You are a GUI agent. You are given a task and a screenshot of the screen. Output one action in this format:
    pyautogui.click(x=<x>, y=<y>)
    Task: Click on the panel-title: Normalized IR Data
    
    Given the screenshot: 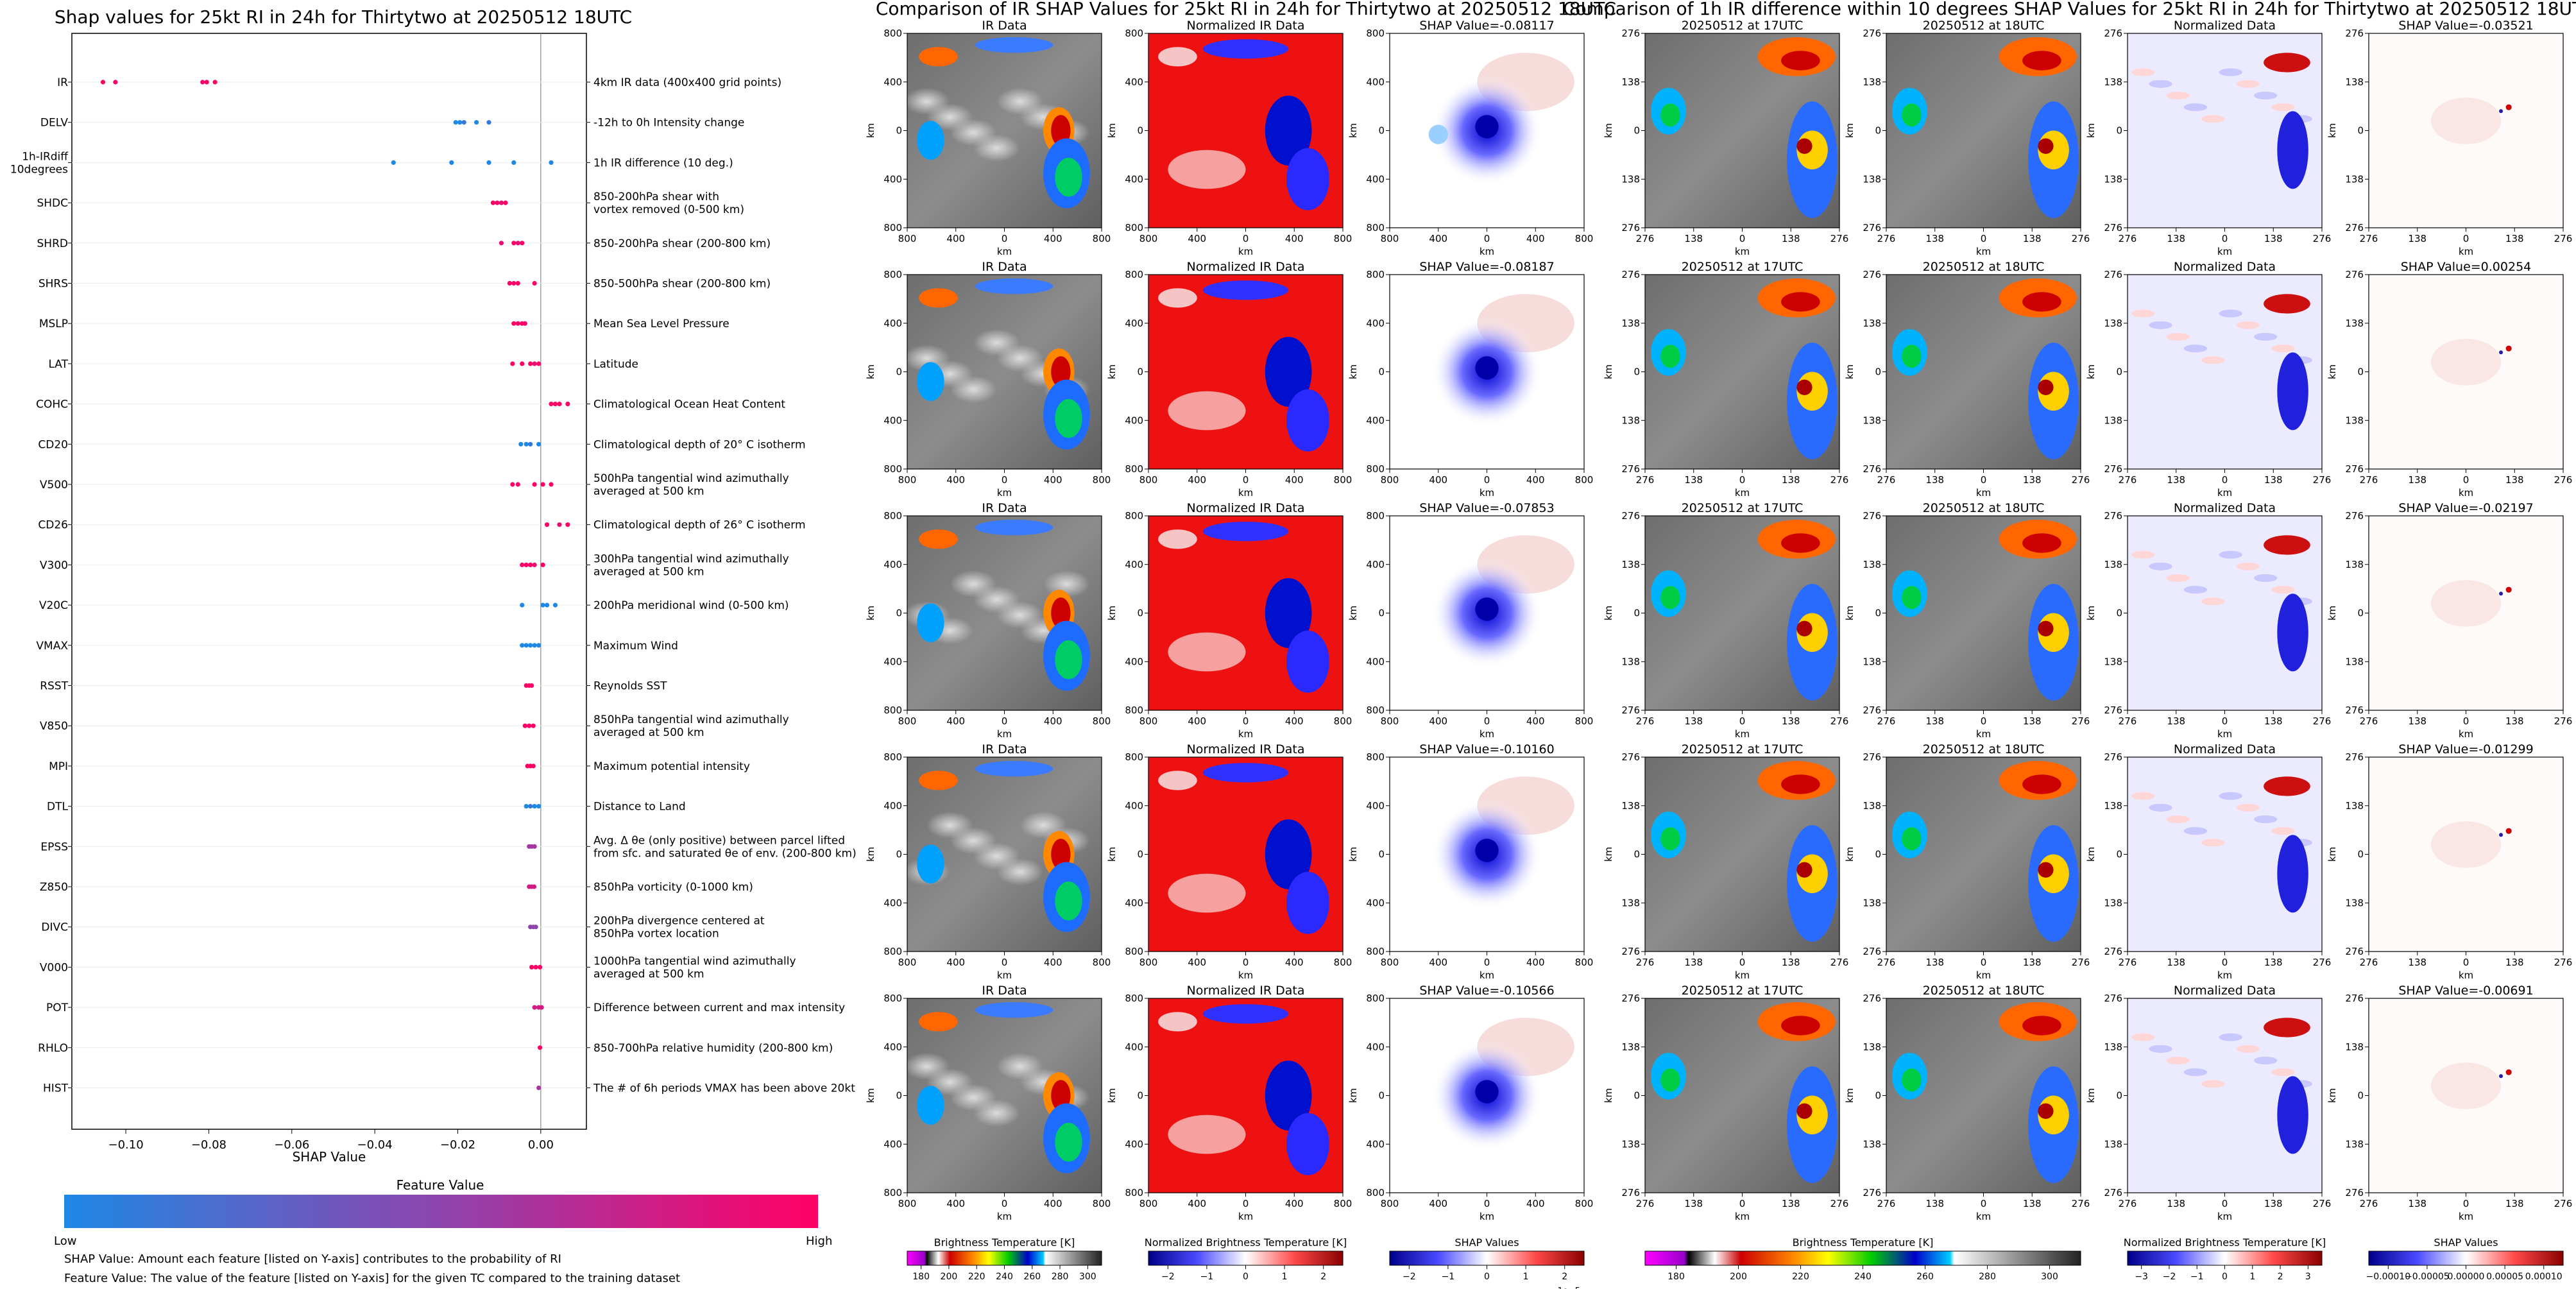 What is the action you would take?
    pyautogui.click(x=1246, y=267)
    